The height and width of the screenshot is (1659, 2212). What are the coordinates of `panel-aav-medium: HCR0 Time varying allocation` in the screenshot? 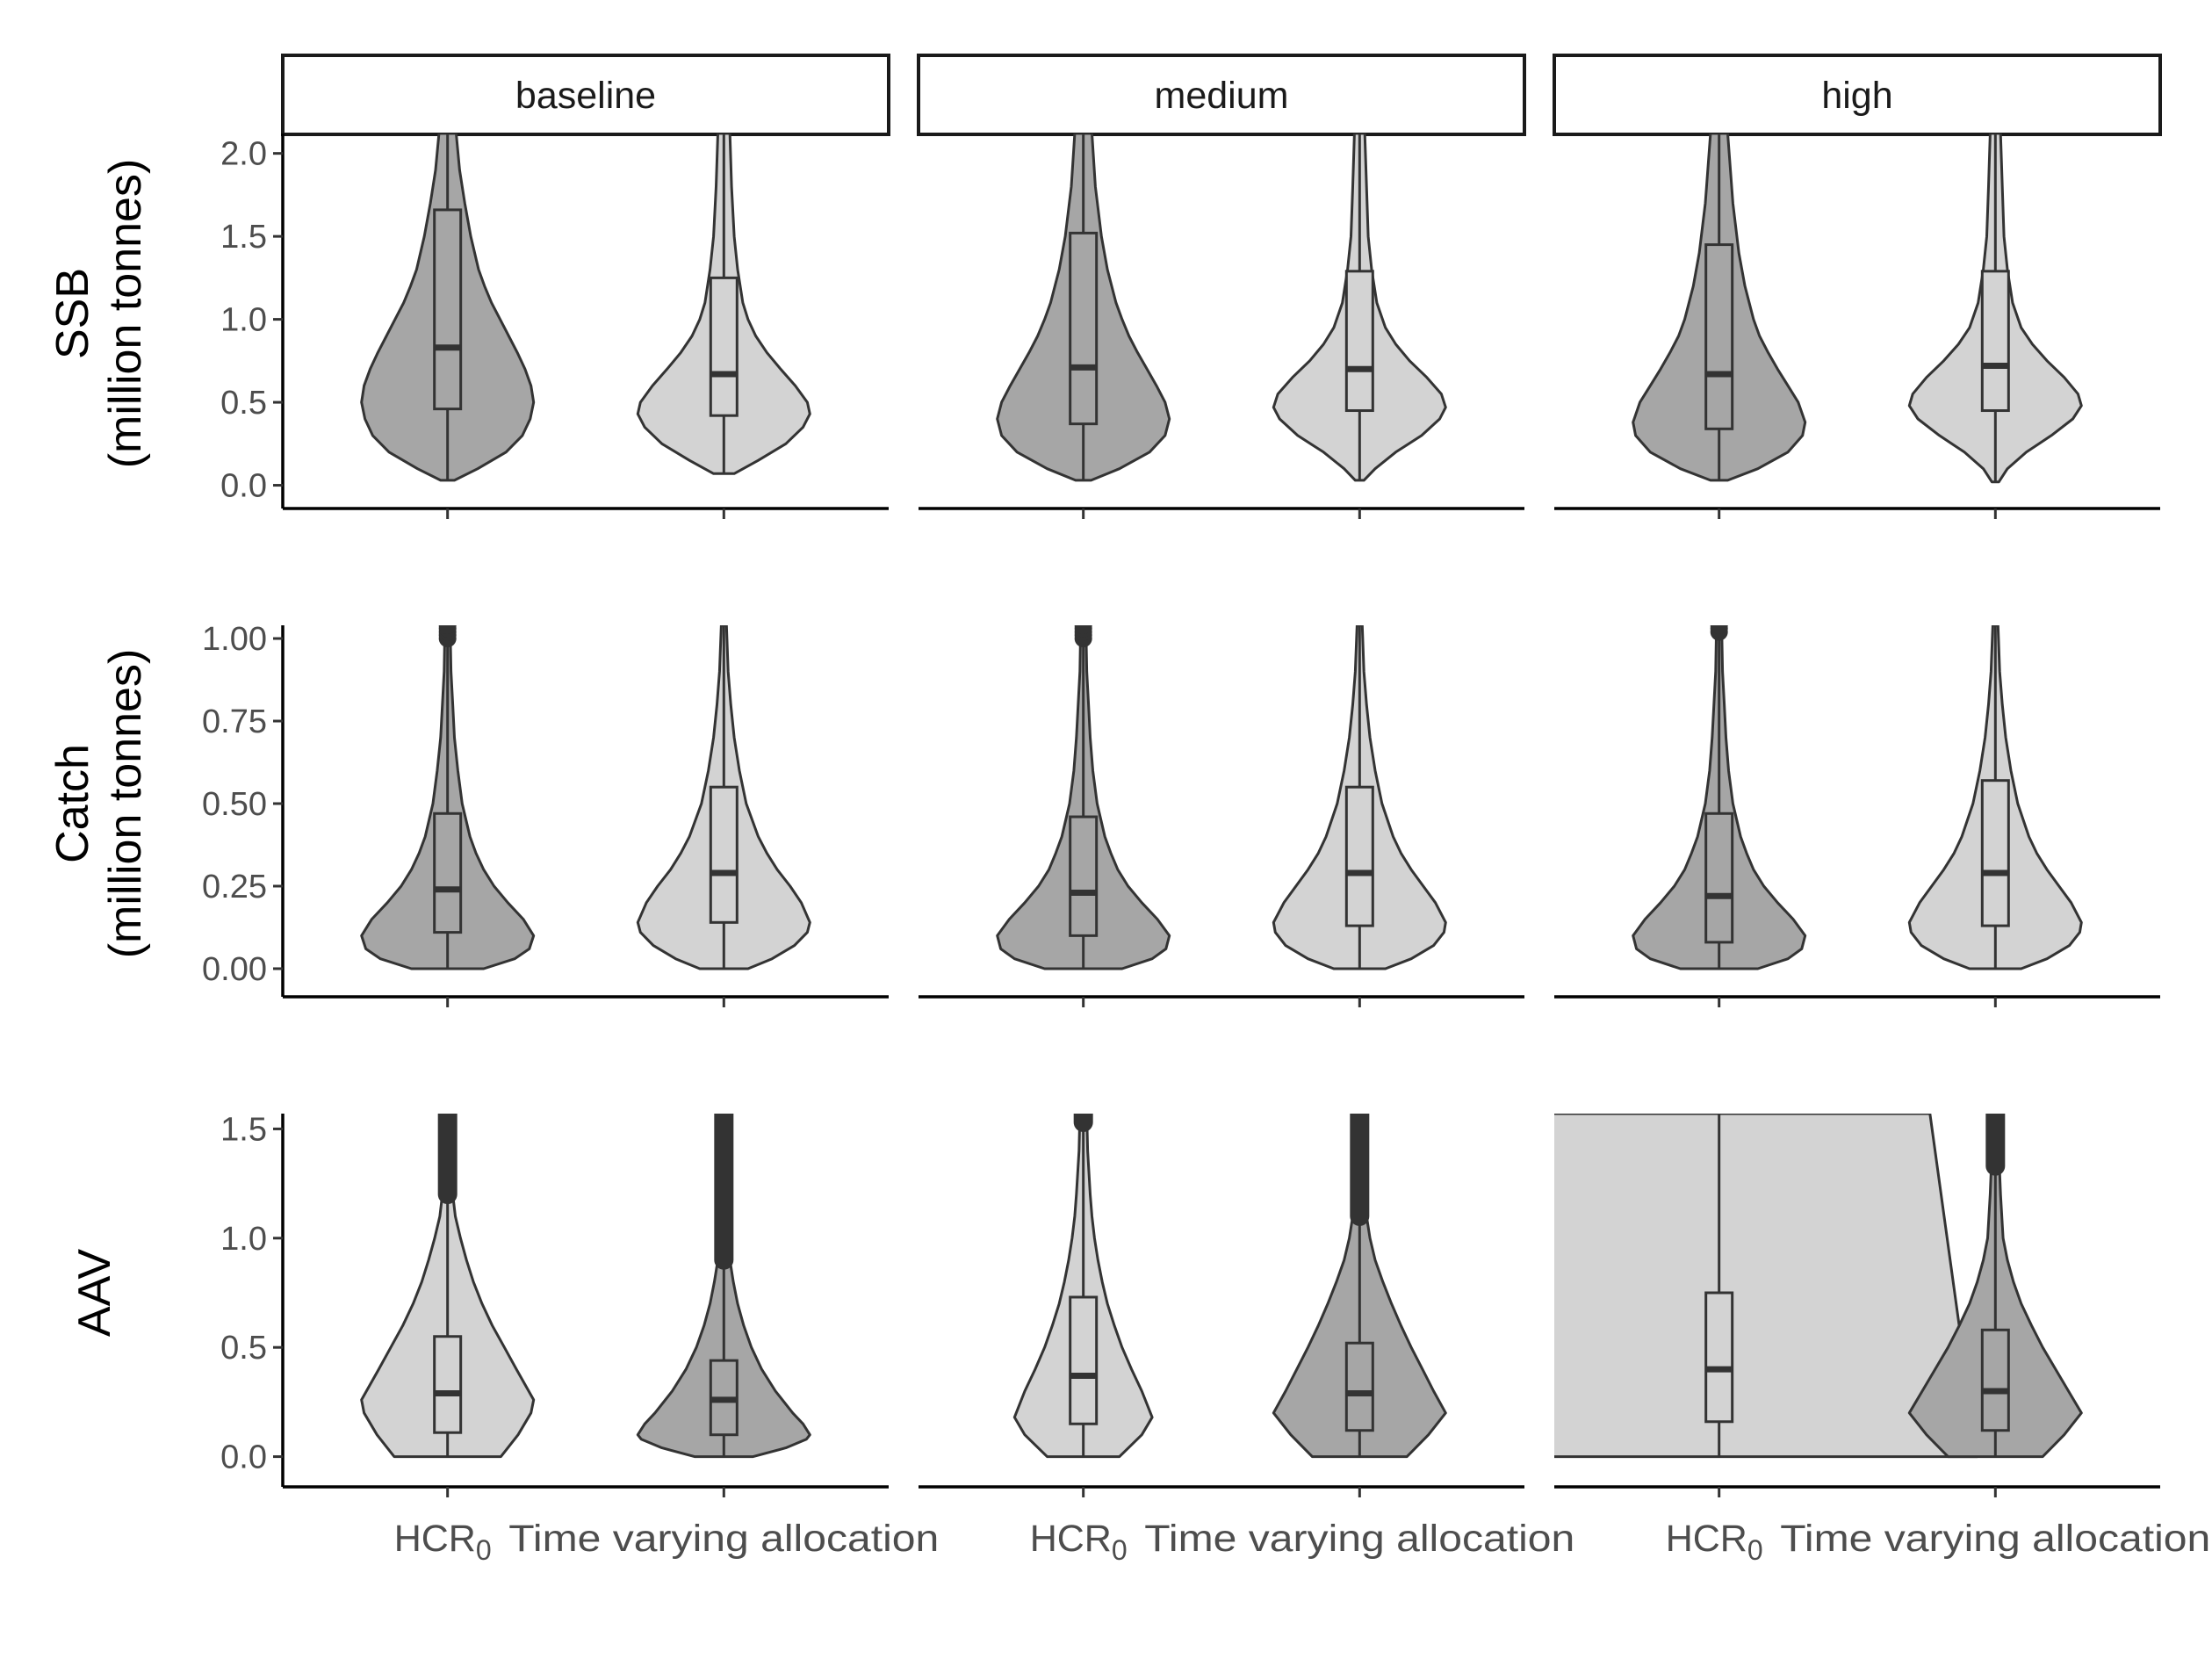 It's located at (1246, 1340).